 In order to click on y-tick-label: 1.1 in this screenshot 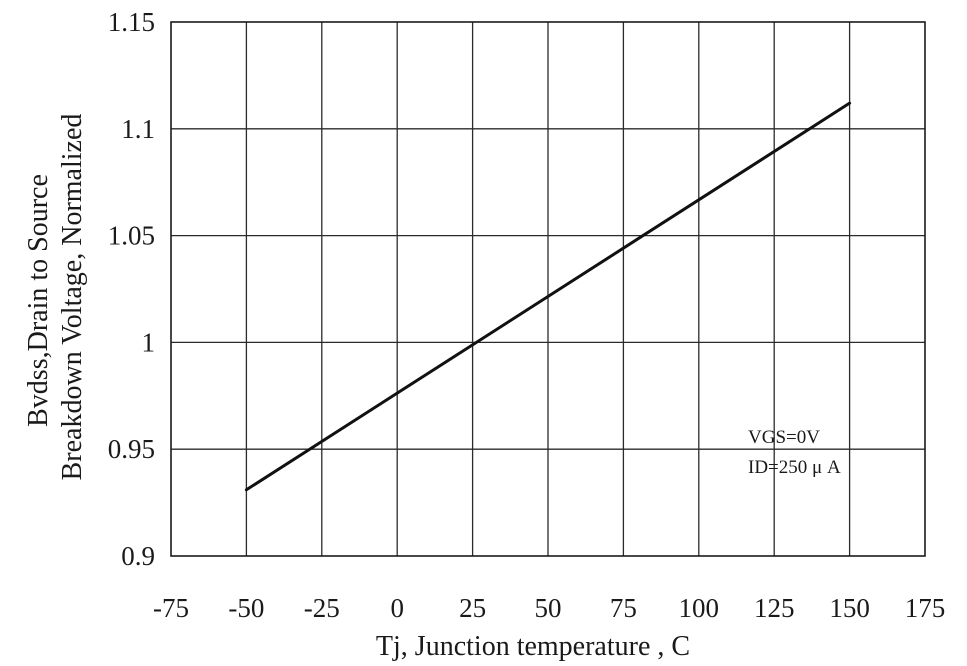, I will do `click(138, 129)`.